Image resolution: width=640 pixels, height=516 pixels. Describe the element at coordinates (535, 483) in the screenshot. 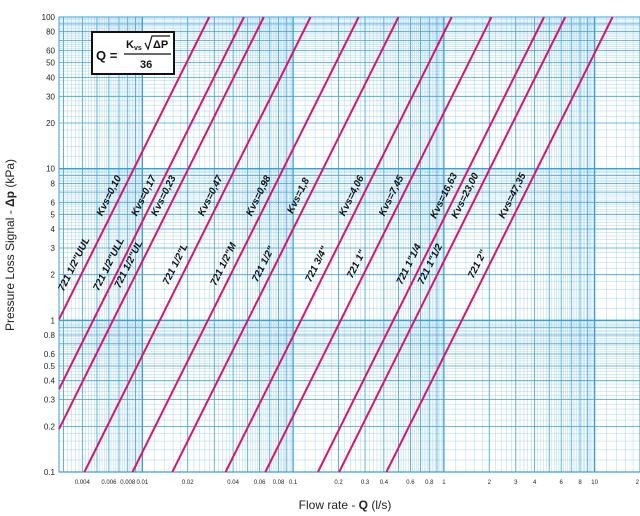

I see `x-tick-label: 4` at that location.